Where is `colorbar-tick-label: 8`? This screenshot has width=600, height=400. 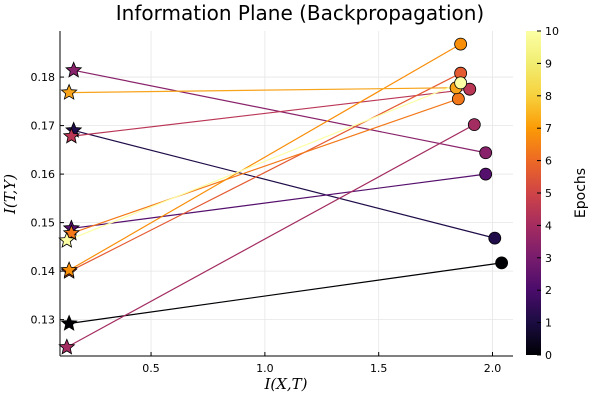 colorbar-tick-label: 8 is located at coordinates (548, 96).